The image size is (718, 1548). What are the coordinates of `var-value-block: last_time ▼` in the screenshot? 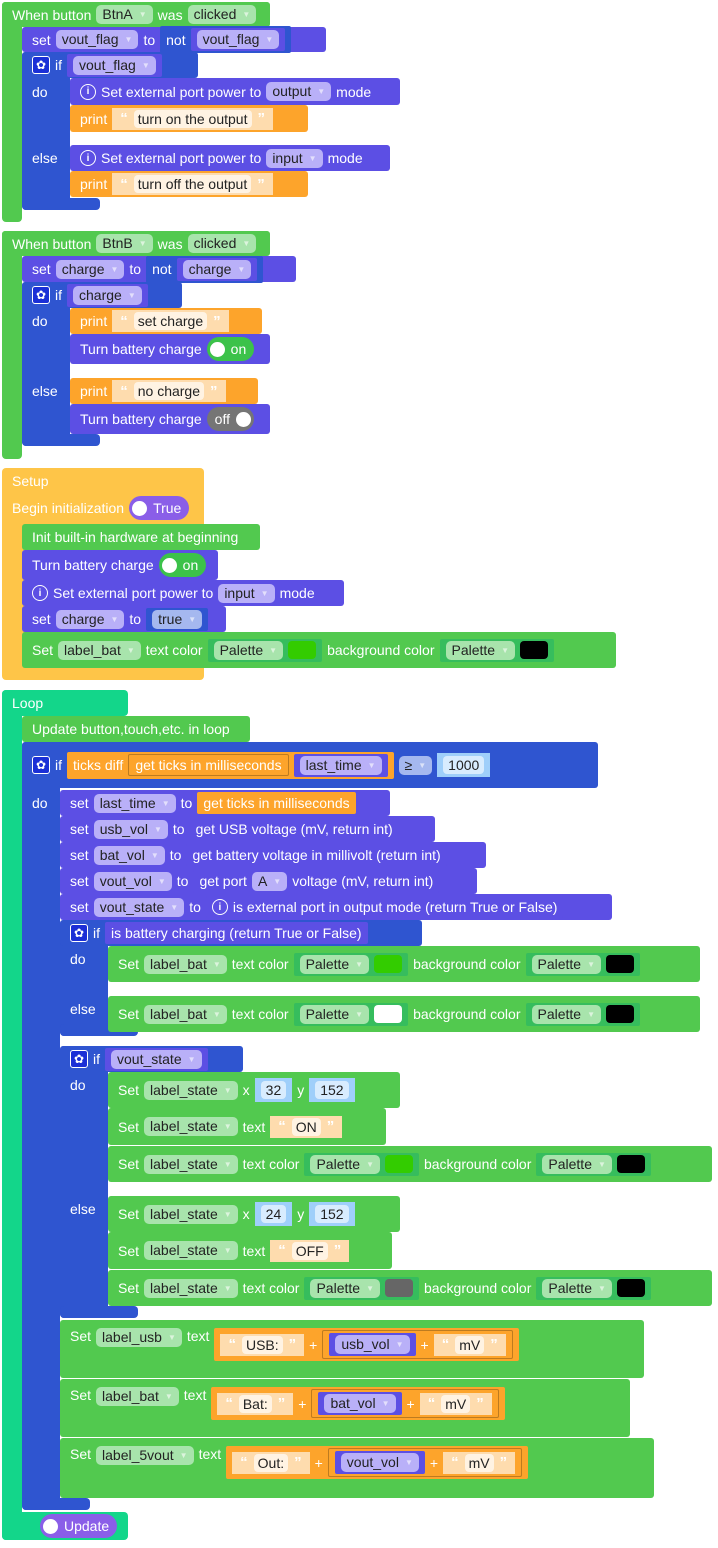 It's located at (340, 765).